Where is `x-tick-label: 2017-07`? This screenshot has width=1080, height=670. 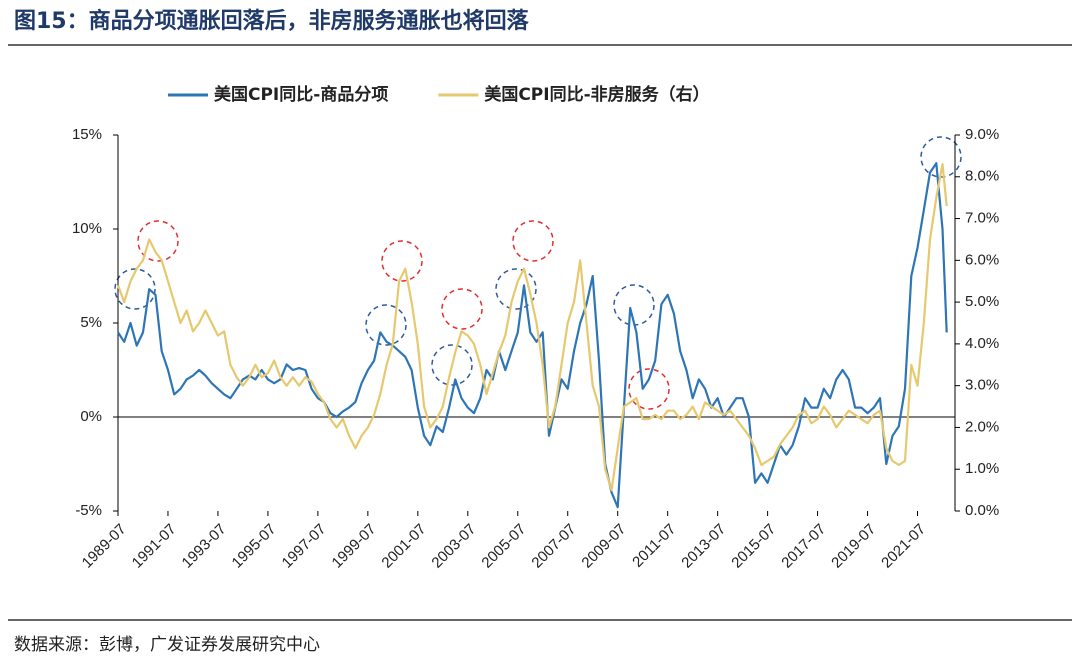
x-tick-label: 2017-07 is located at coordinates (803, 546).